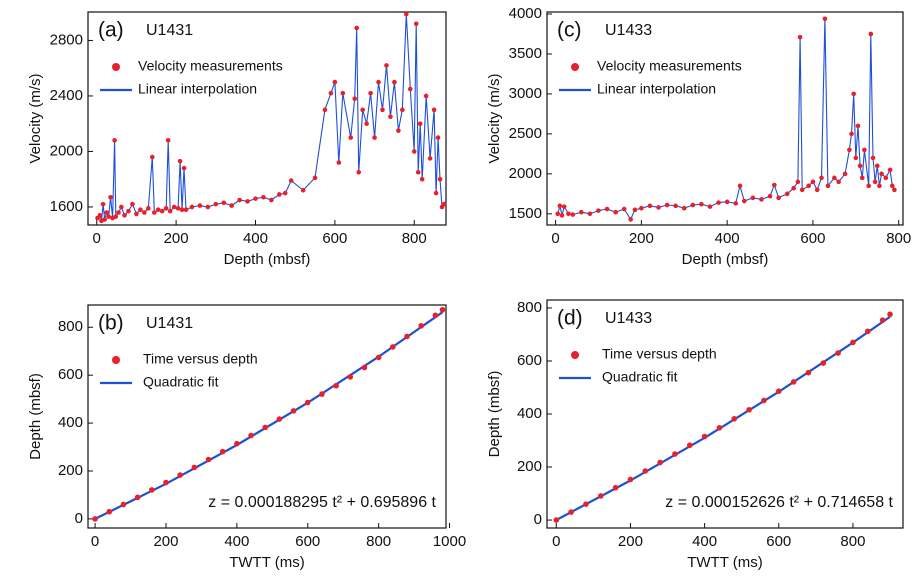  I want to click on y-tick-label: 4000, so click(525, 13).